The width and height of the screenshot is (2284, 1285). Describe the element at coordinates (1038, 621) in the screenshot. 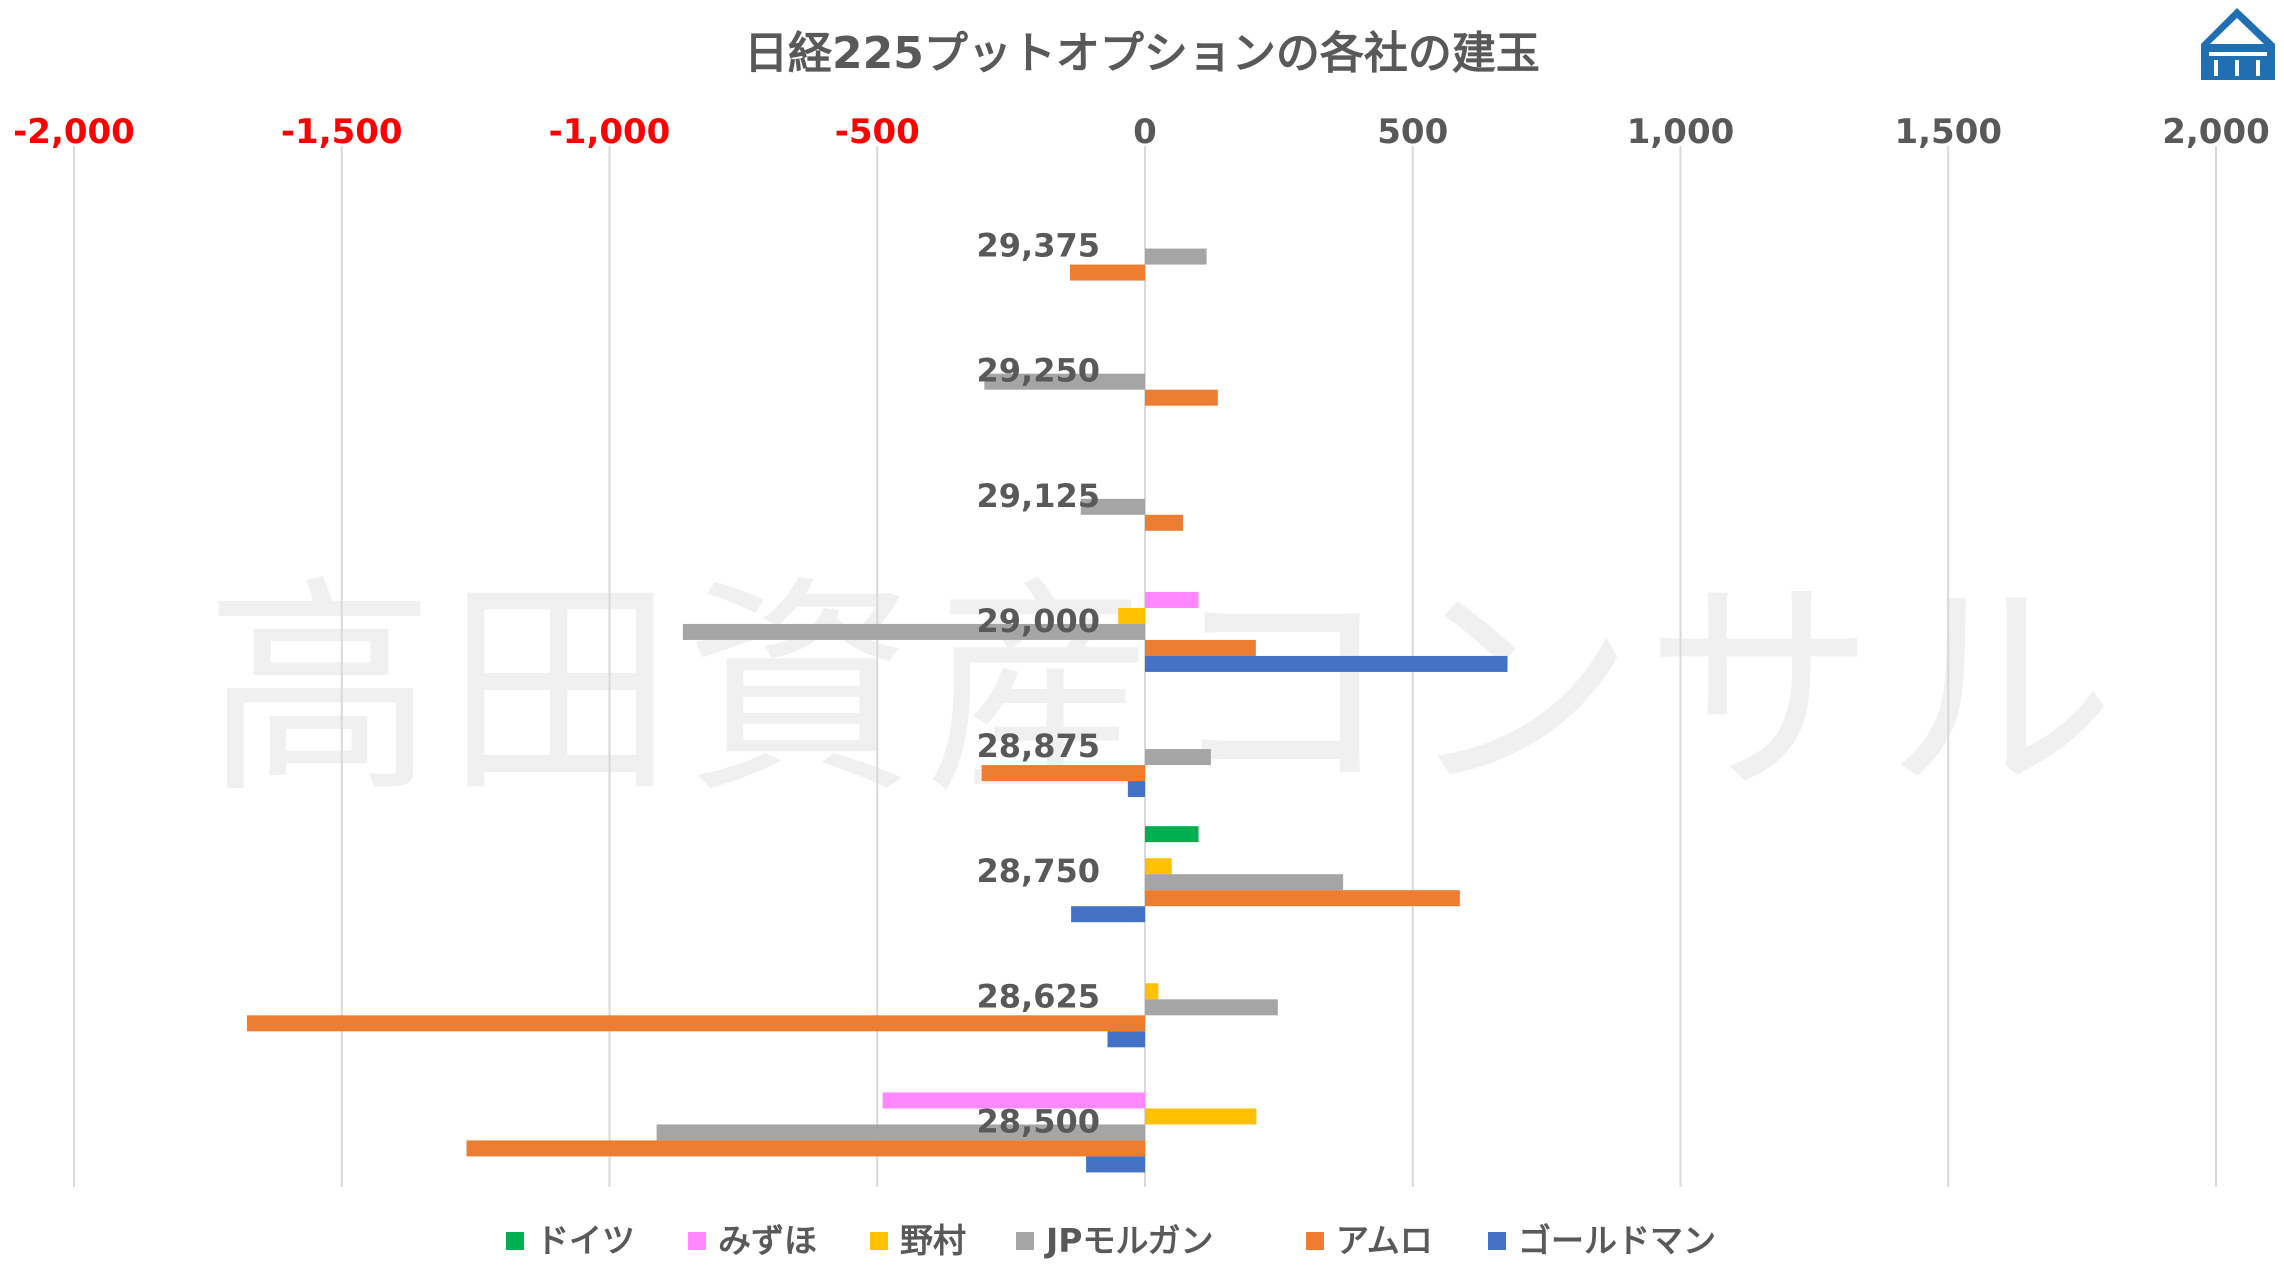

I see `category-label: 29,000` at that location.